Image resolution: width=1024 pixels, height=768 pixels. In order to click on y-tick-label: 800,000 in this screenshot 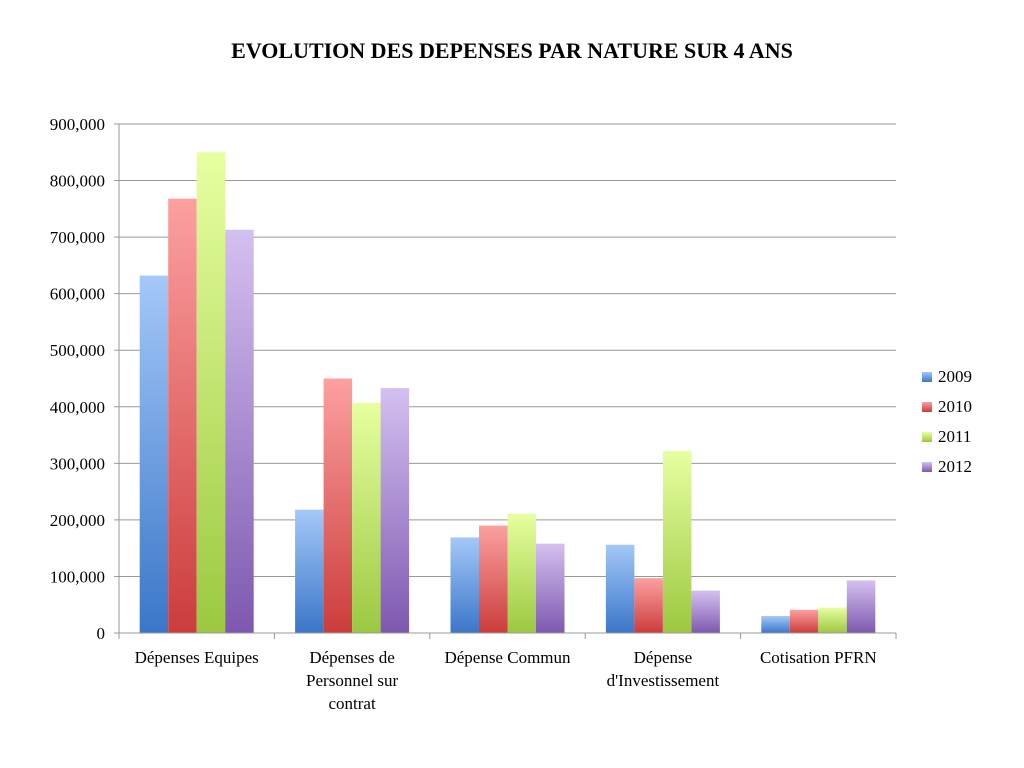, I will do `click(77, 181)`.